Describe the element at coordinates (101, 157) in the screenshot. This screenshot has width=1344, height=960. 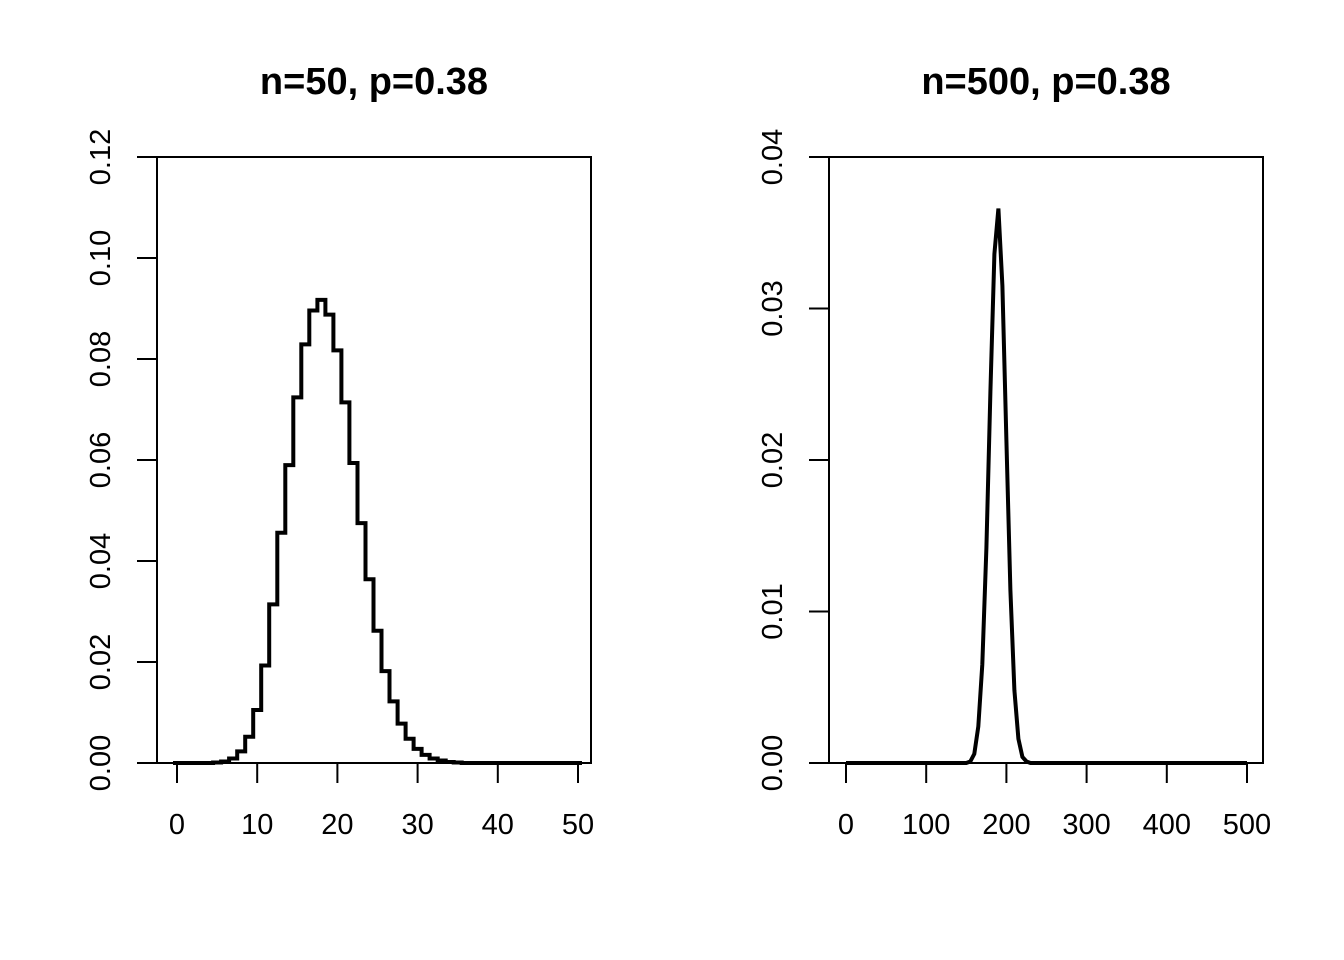
I see `left-y-tick-label: 0.12` at that location.